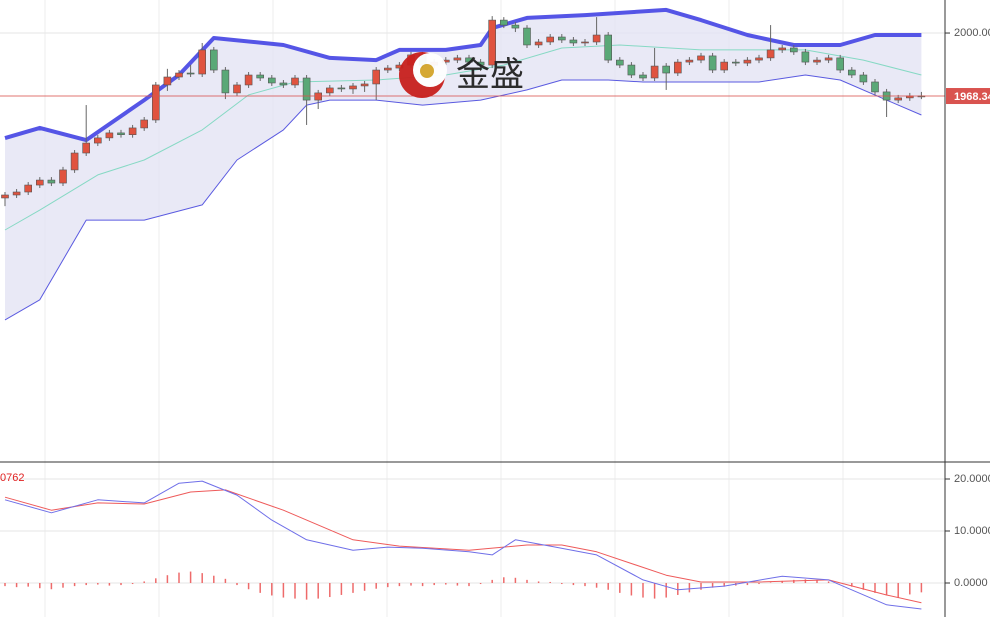 This screenshot has height=617, width=990. Describe the element at coordinates (972, 531) in the screenshot. I see `y-tick-label: 10.0000` at that location.